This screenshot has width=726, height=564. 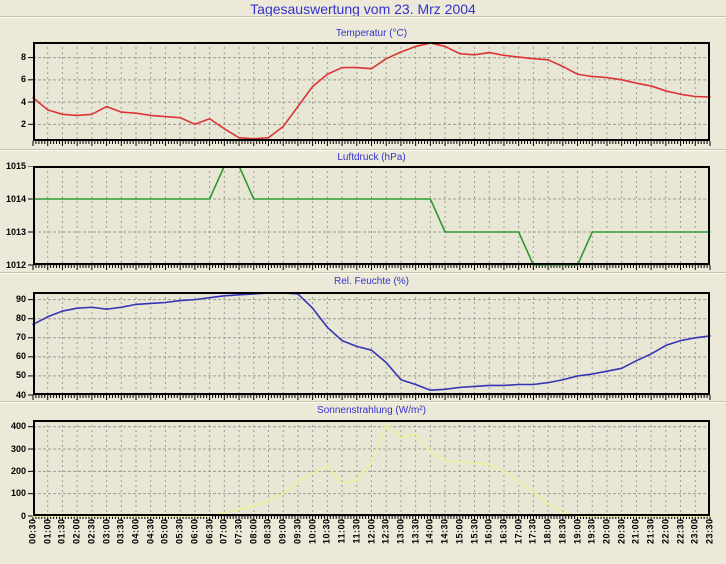 I want to click on x-tick-label: 17:00, so click(x=518, y=531).